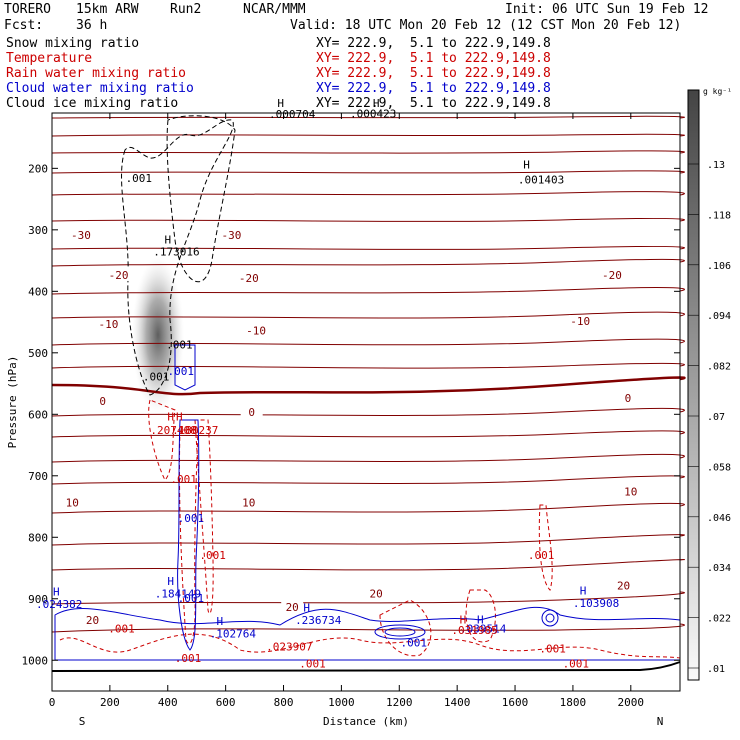  Describe the element at coordinates (719, 215) in the screenshot. I see `colorbar-label: .118` at that location.